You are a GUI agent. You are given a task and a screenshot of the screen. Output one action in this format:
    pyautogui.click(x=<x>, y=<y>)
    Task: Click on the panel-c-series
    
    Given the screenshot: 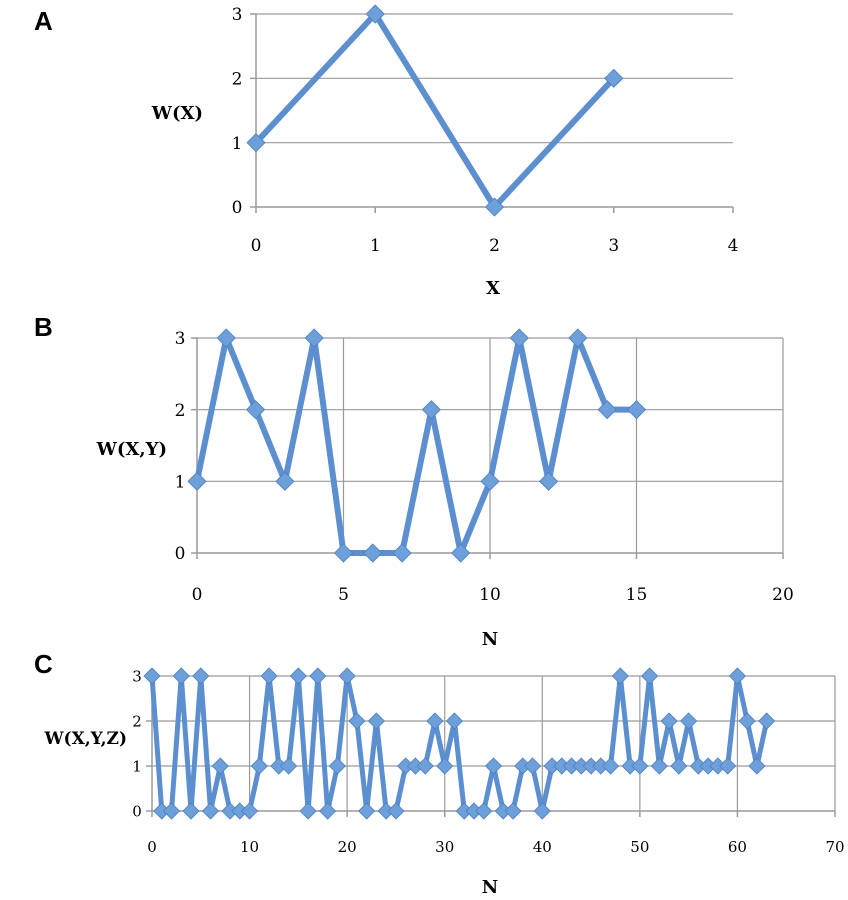 What is the action you would take?
    pyautogui.click(x=459, y=743)
    